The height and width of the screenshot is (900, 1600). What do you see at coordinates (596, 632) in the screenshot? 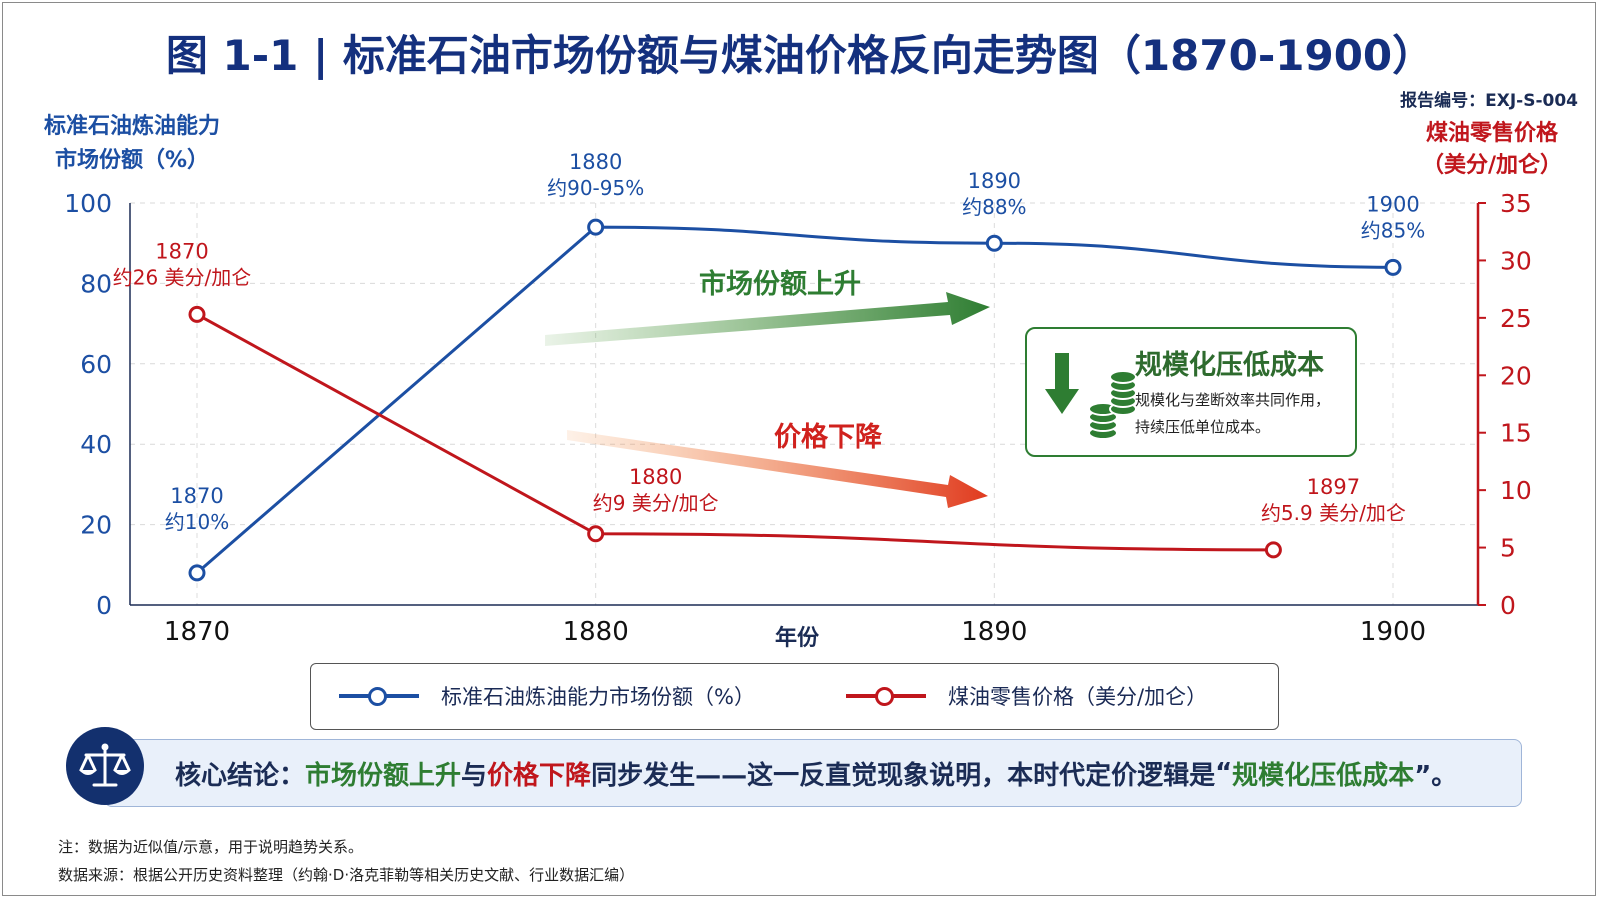
I see `x-tick: 1880` at bounding box center [596, 632].